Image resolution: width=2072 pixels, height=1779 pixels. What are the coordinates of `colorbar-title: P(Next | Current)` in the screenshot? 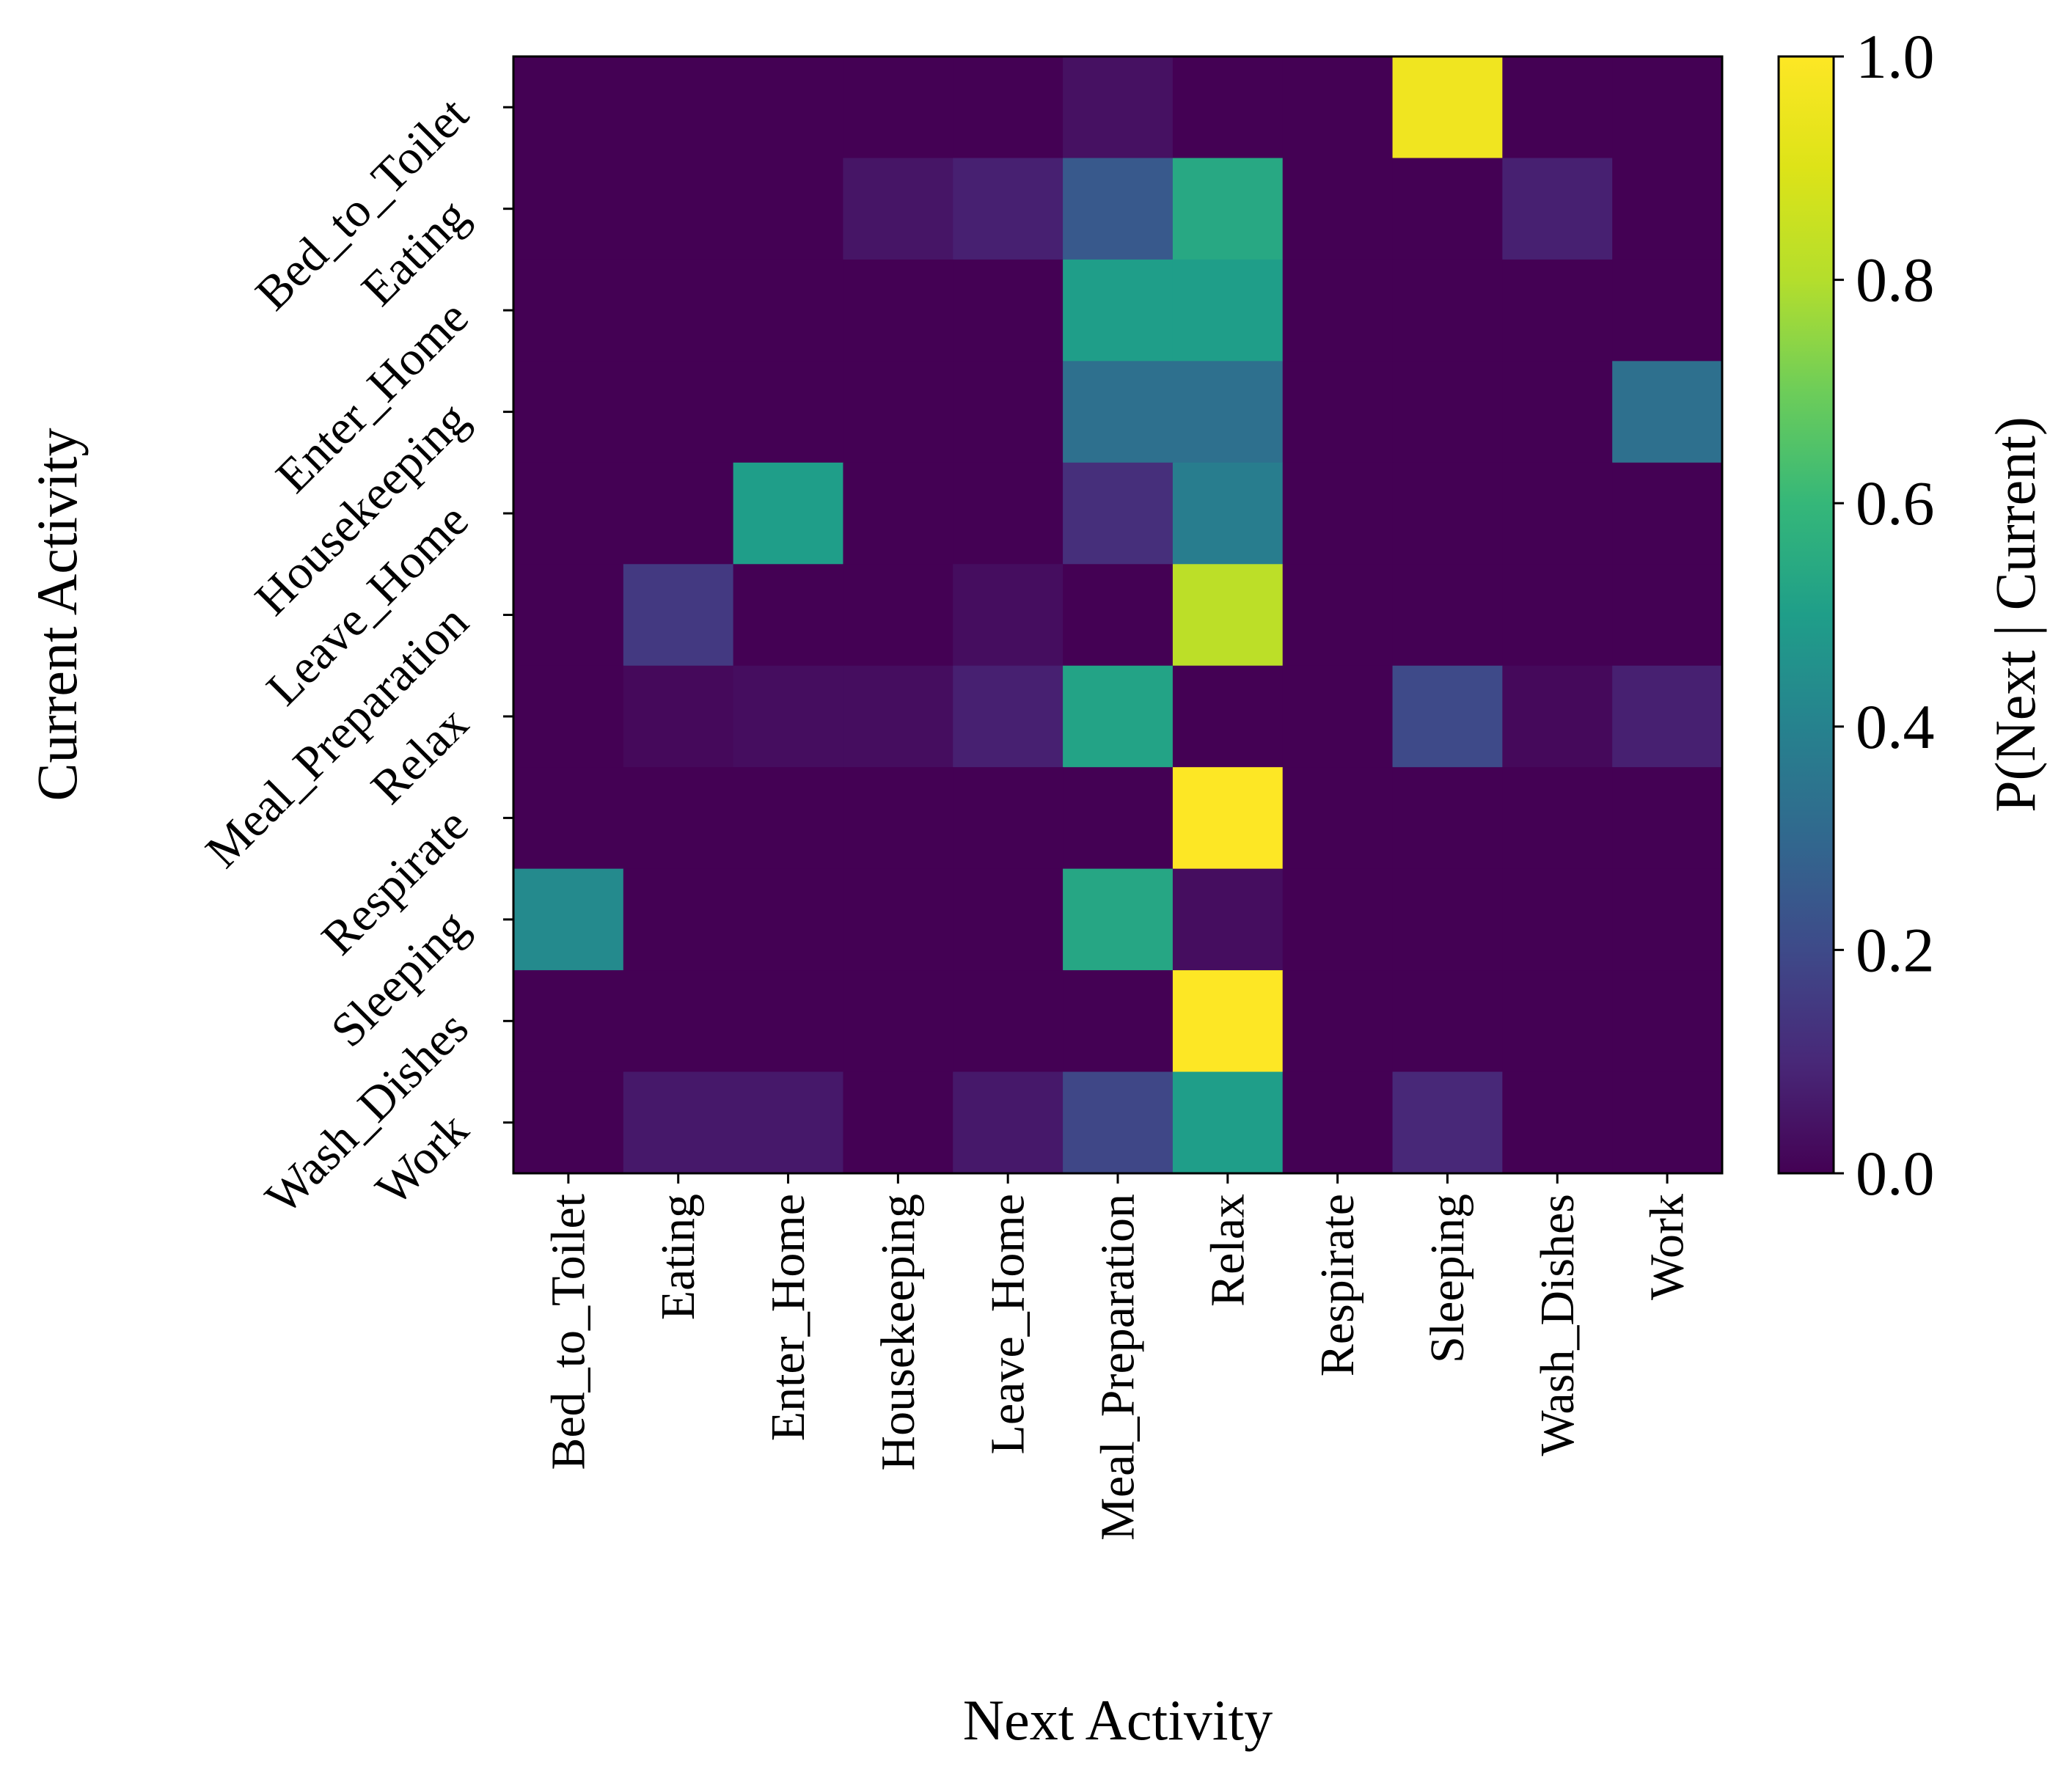 It's located at (2015, 615).